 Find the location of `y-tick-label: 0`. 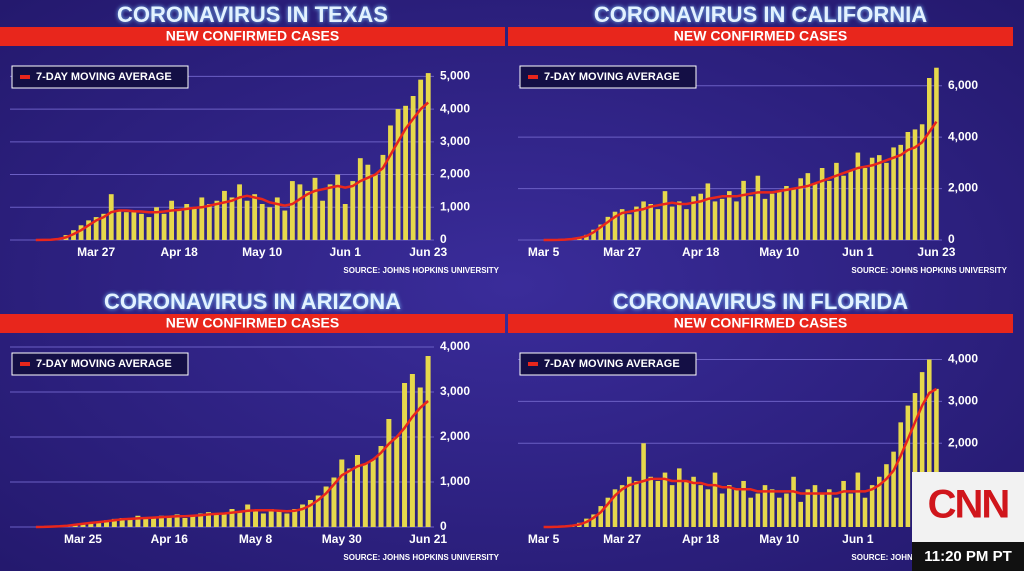

y-tick-label: 0 is located at coordinates (443, 239).